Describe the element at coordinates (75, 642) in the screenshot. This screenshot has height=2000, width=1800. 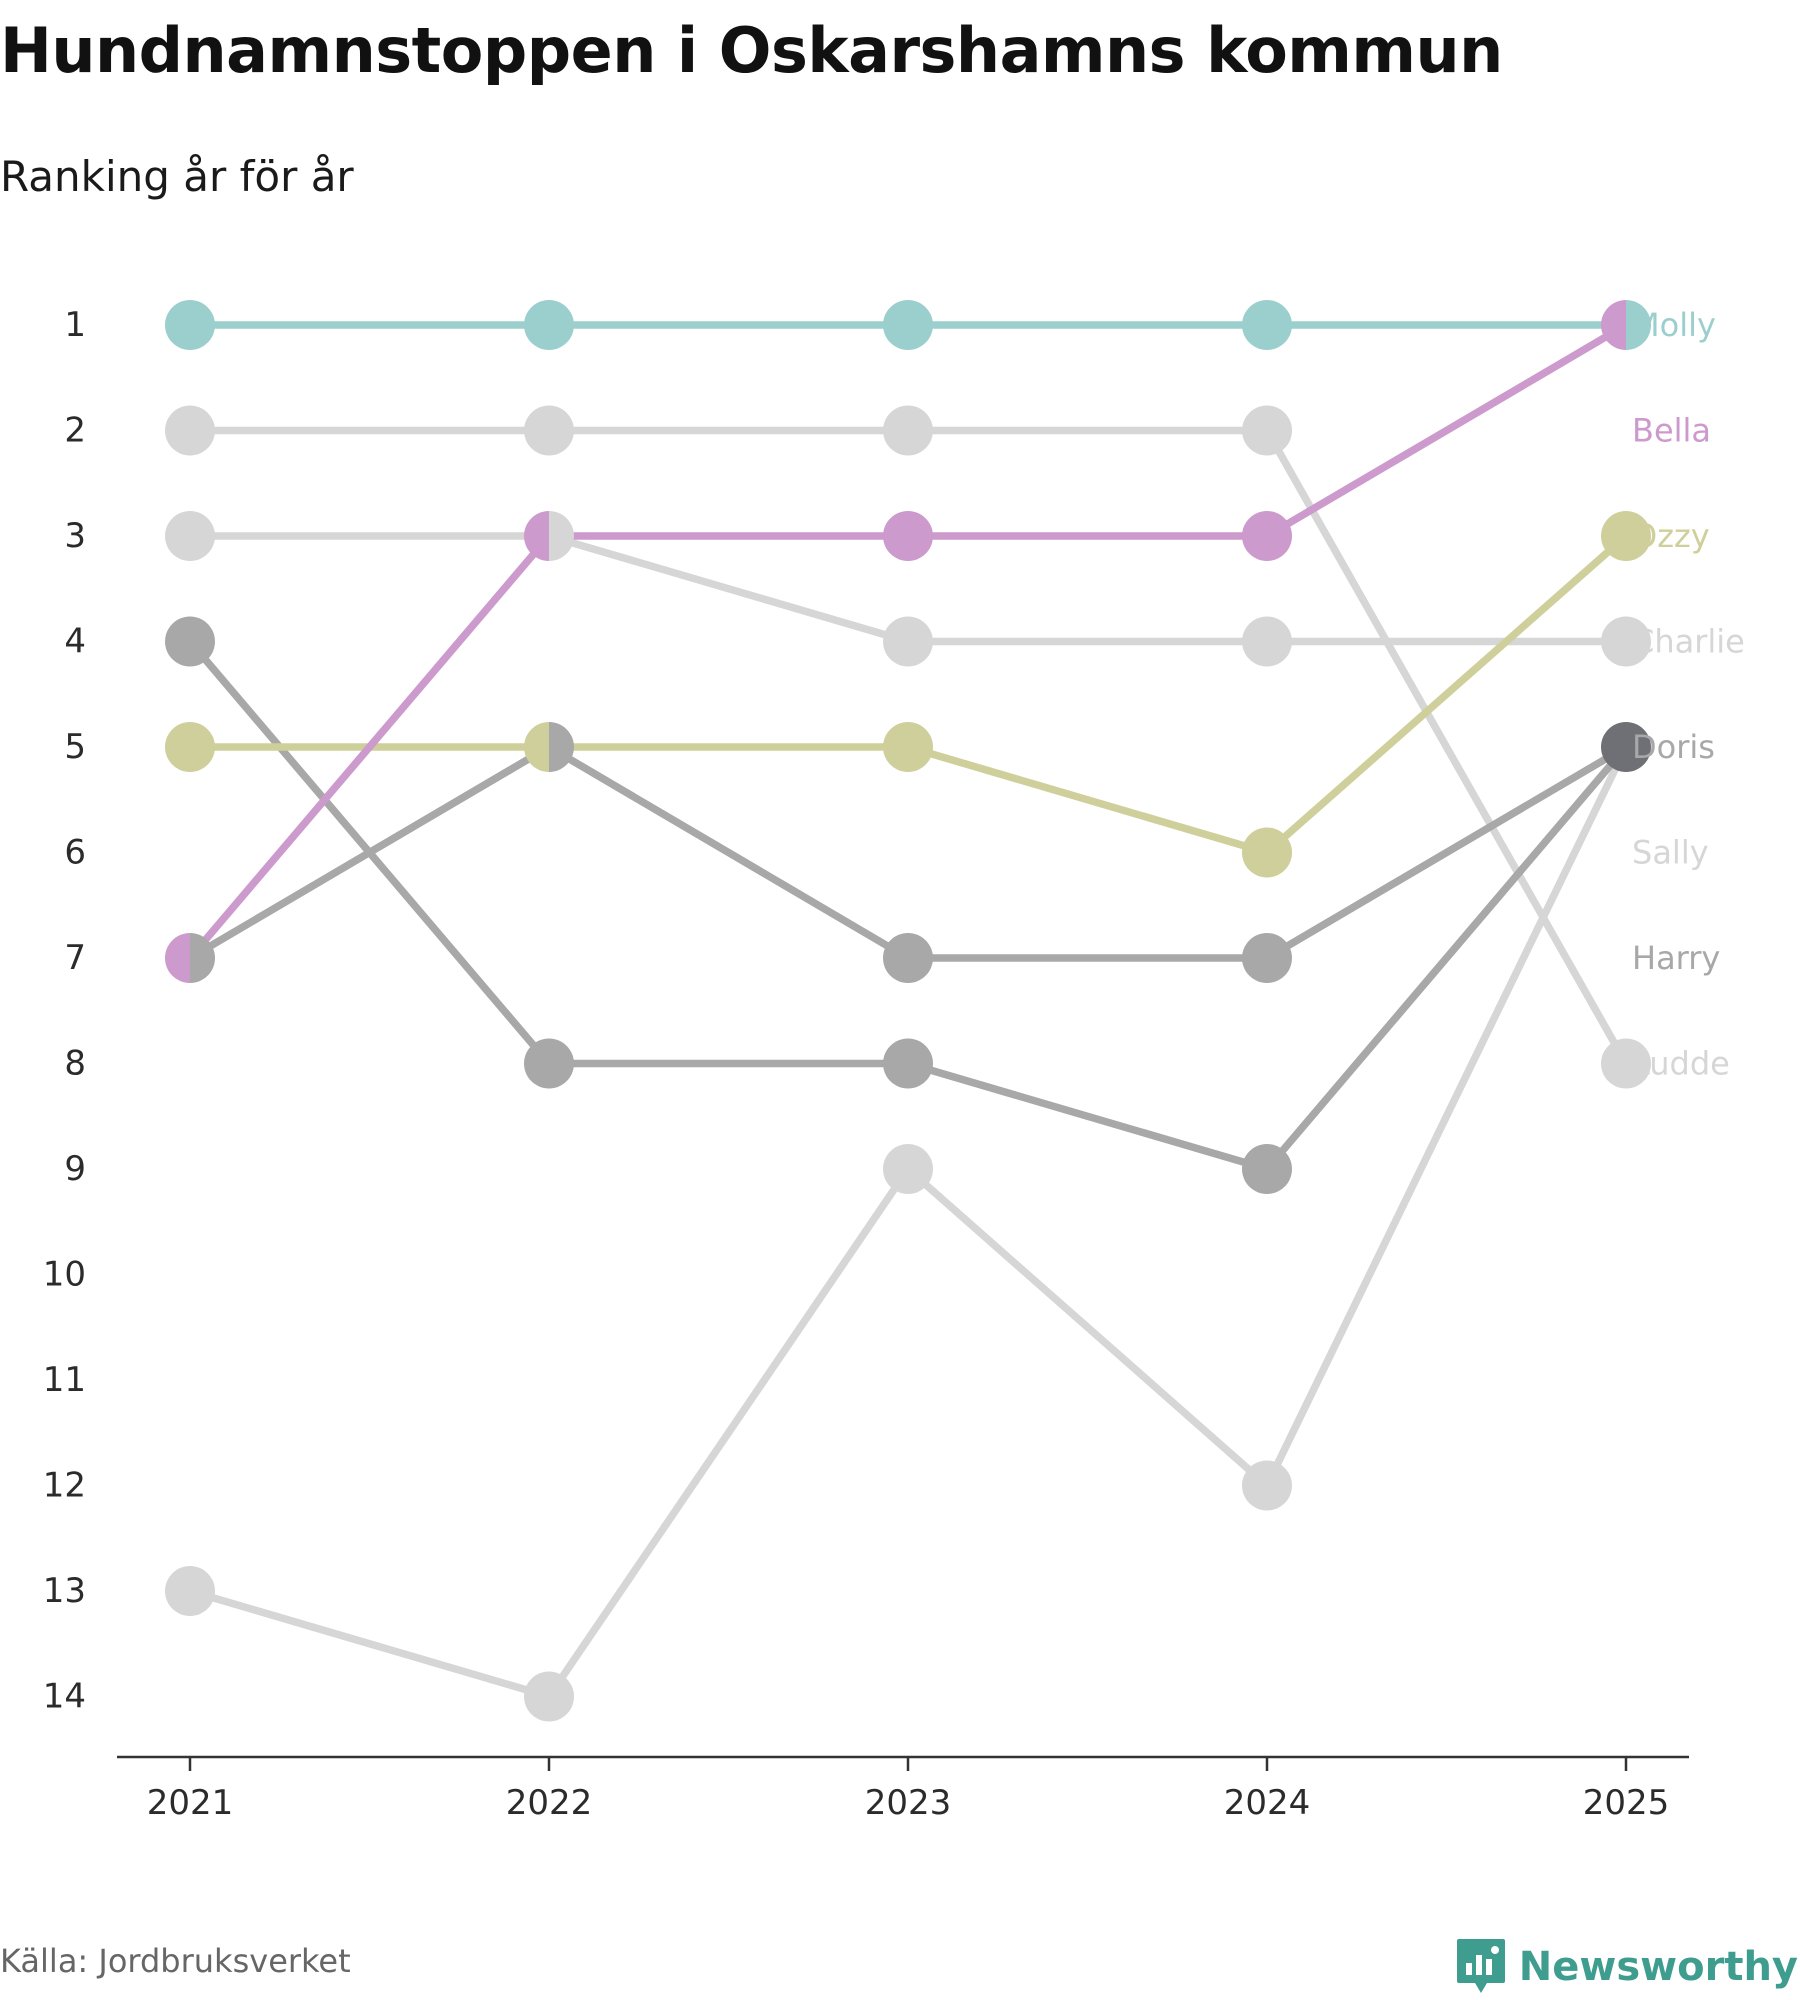
I see `y-tick-label-4: 4` at that location.